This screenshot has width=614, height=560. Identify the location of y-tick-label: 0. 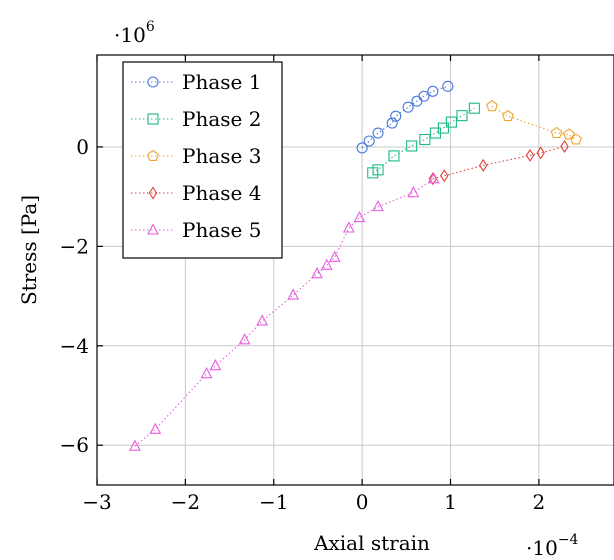
(82, 147).